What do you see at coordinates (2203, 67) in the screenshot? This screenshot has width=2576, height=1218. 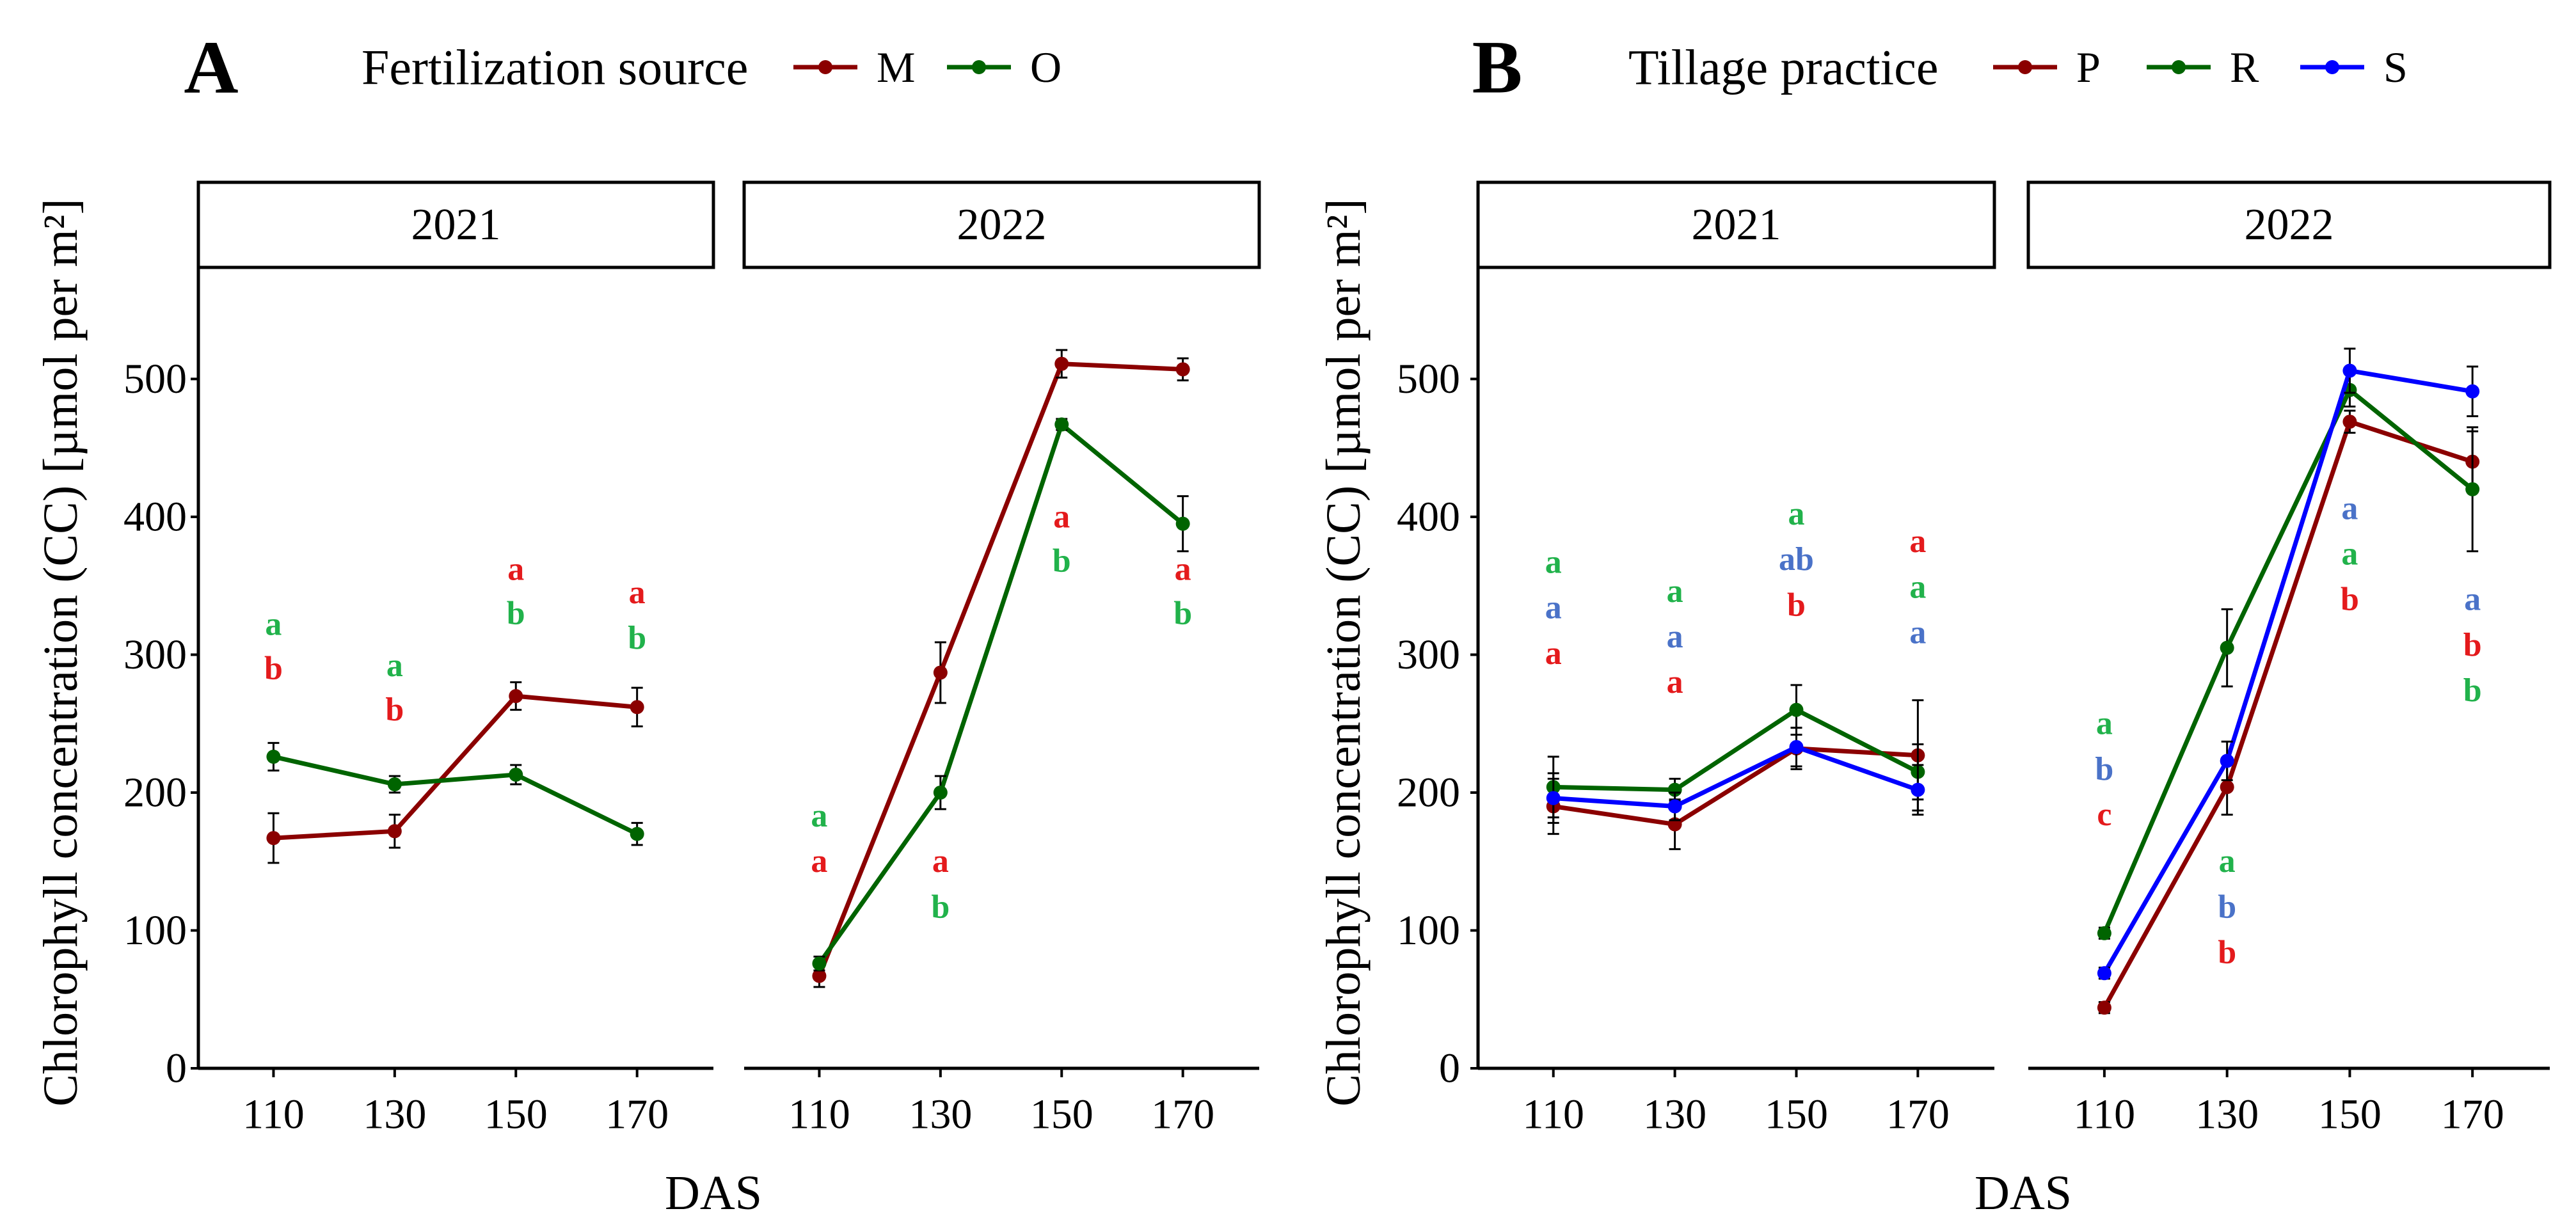 I see `legend-item-R: R` at bounding box center [2203, 67].